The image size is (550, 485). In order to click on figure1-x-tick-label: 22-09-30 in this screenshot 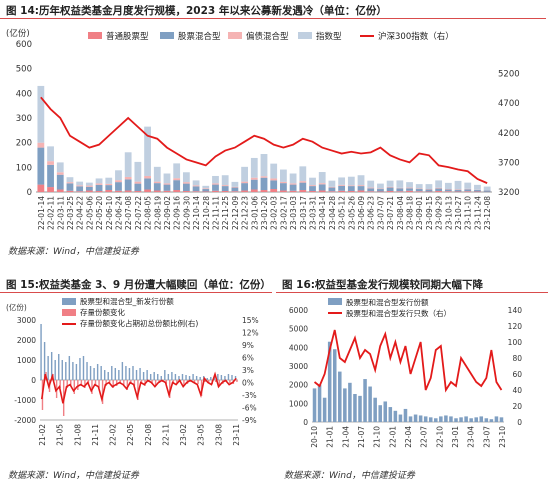, I will do `click(186, 213)`.